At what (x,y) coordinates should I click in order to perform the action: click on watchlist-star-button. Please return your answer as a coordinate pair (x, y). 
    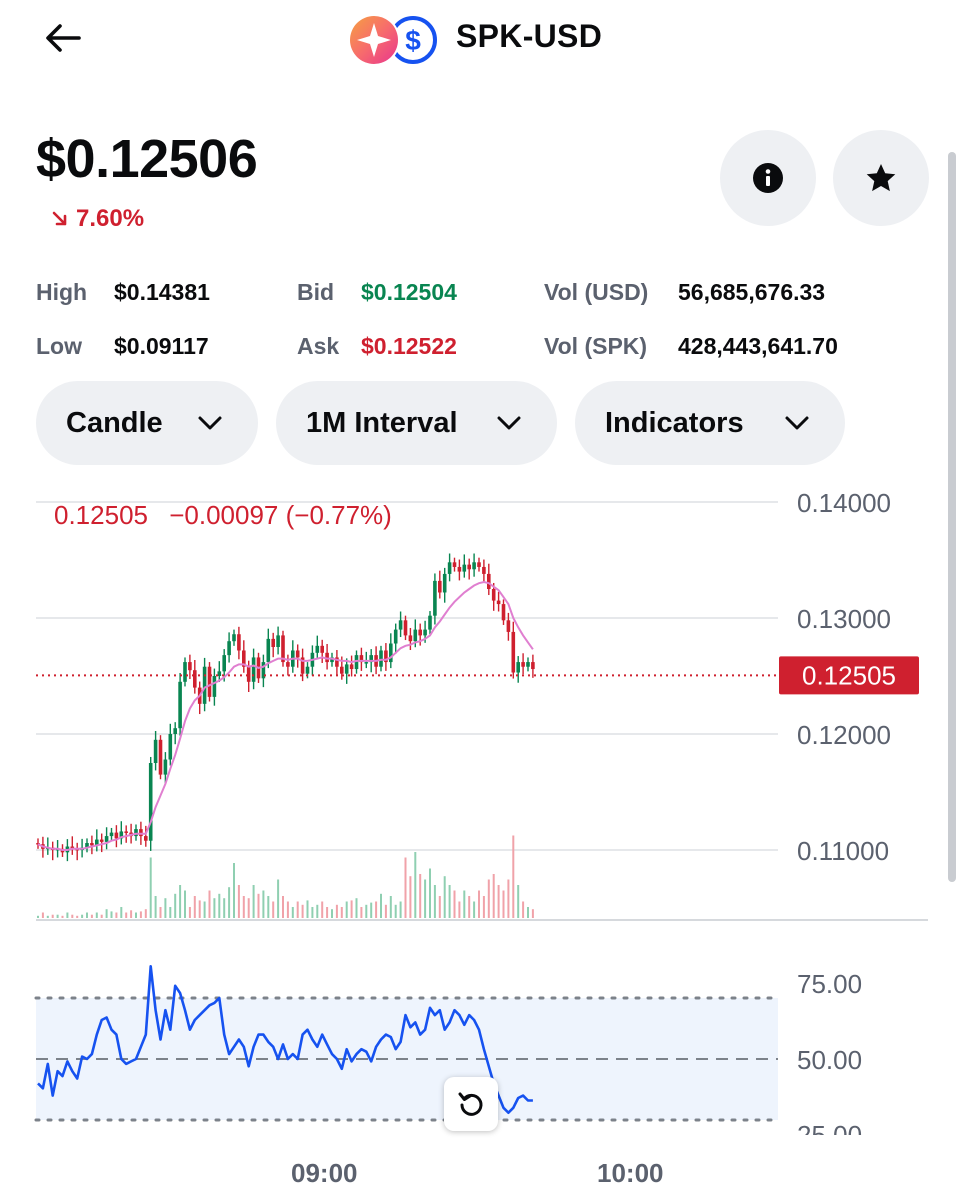
    Looking at the image, I should click on (881, 178).